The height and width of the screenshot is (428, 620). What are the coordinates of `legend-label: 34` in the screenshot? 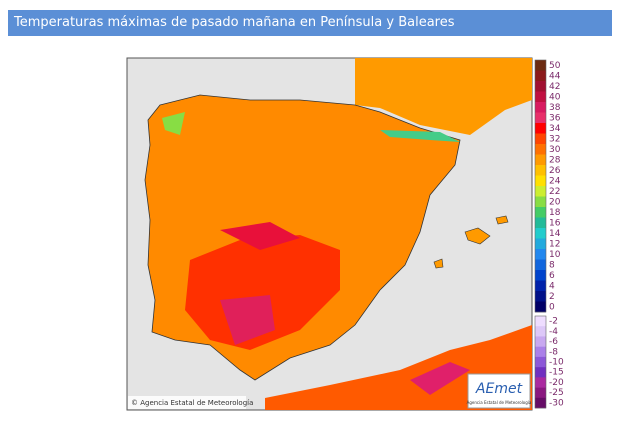 It's located at (555, 129).